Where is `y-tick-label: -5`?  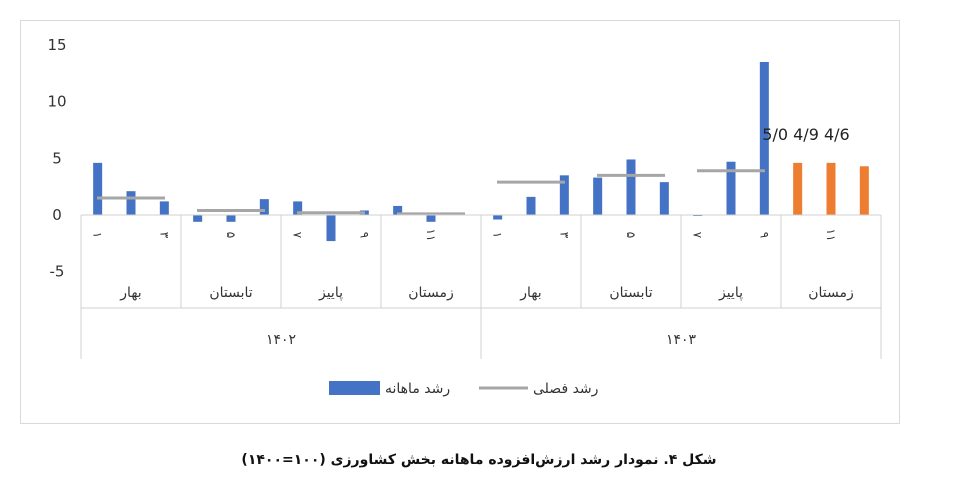 y-tick-label: -5 is located at coordinates (57, 272).